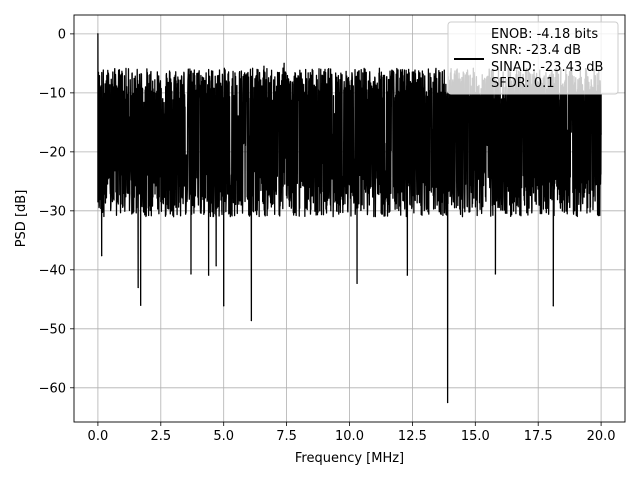  What do you see at coordinates (475, 436) in the screenshot?
I see `x-tick-label: 15.0` at bounding box center [475, 436].